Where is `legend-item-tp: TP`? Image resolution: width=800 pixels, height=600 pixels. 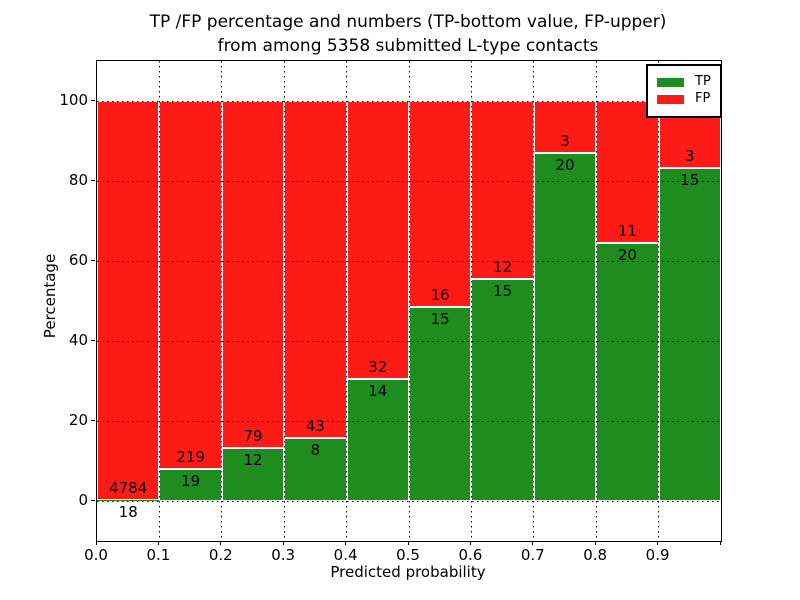
legend-item-tp: TP is located at coordinates (684, 82).